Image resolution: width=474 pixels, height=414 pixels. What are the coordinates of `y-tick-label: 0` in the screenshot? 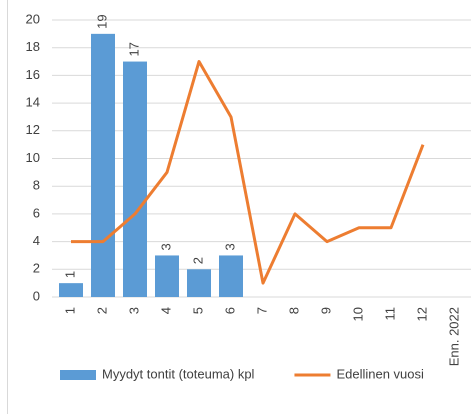 It's located at (36, 295).